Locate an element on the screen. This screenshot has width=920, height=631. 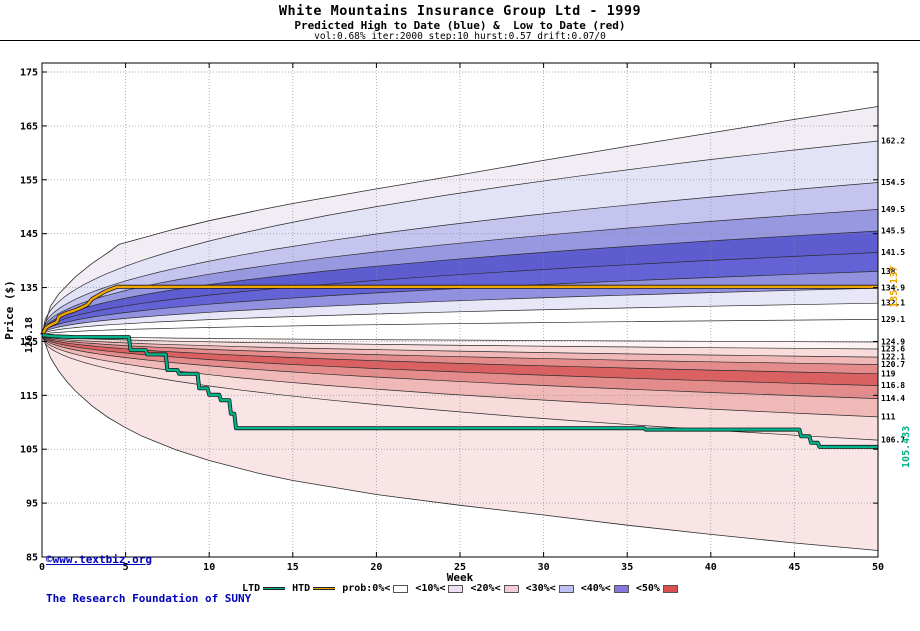
legend-item-50: <50% is located at coordinates (657, 588).